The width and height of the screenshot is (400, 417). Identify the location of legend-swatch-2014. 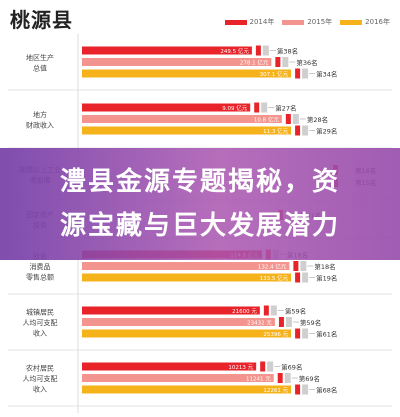
(235, 22).